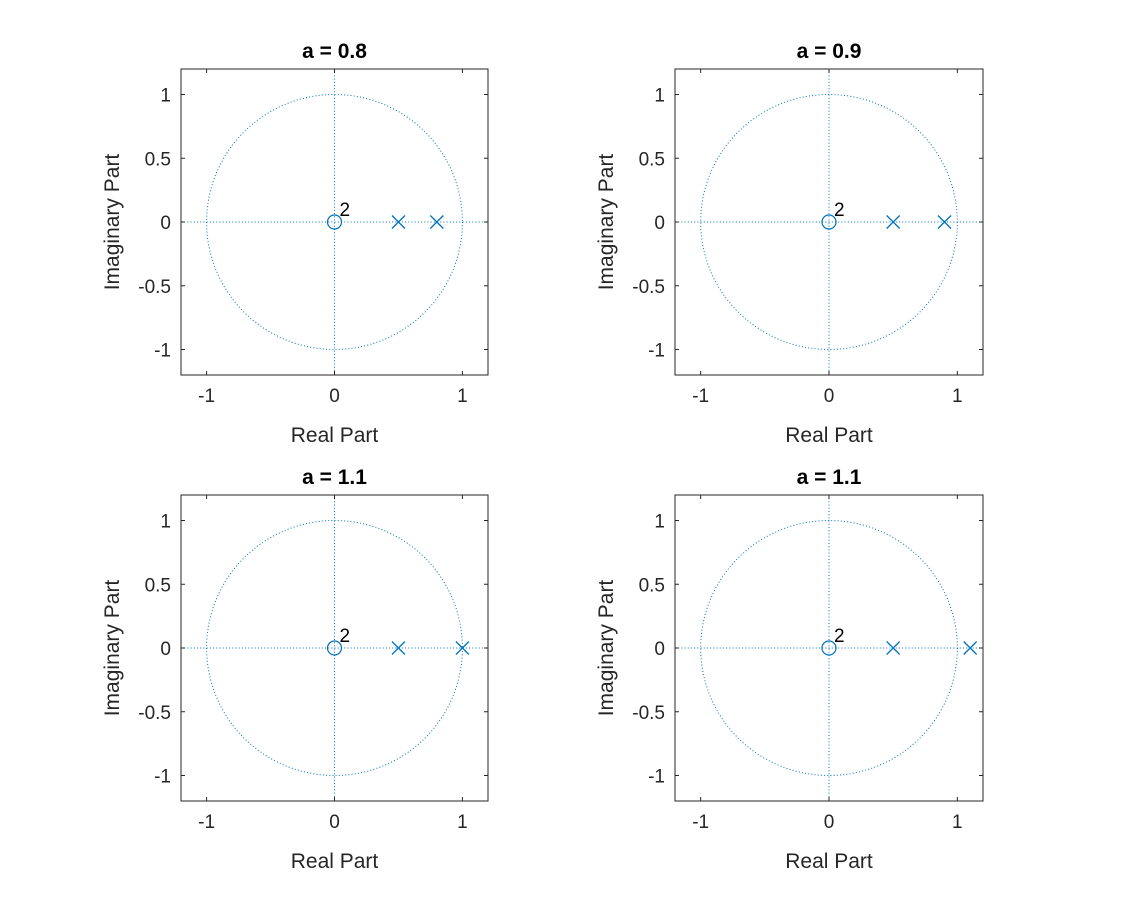  I want to click on subplot-title: a = 0.8, so click(334, 51).